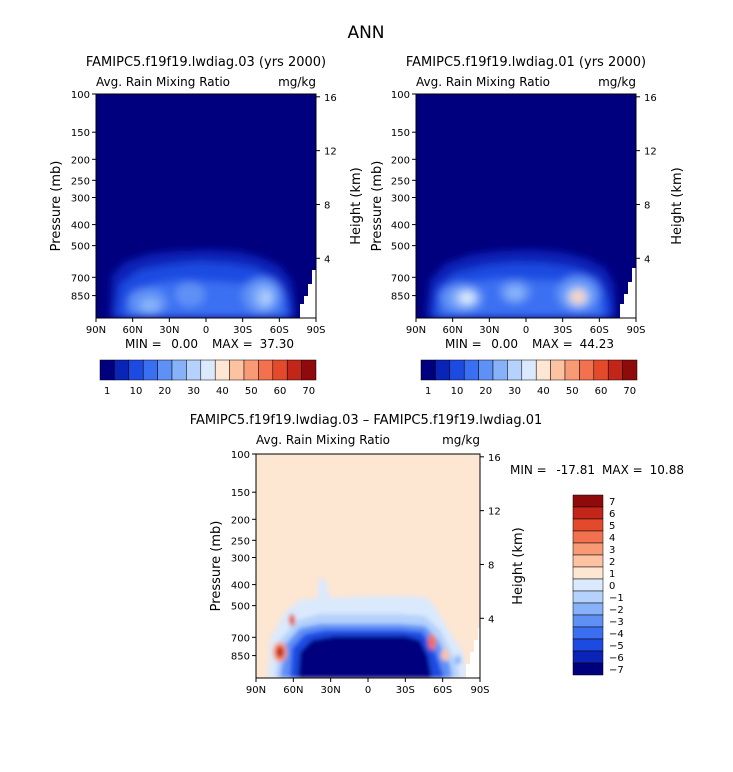  What do you see at coordinates (612, 526) in the screenshot?
I see `colorbar-label: 5` at bounding box center [612, 526].